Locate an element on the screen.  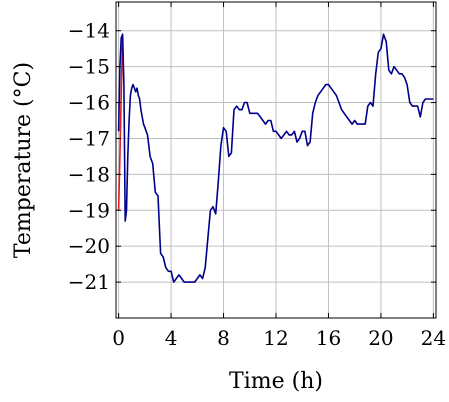
y-tick-label: −20 is located at coordinates (89, 246).